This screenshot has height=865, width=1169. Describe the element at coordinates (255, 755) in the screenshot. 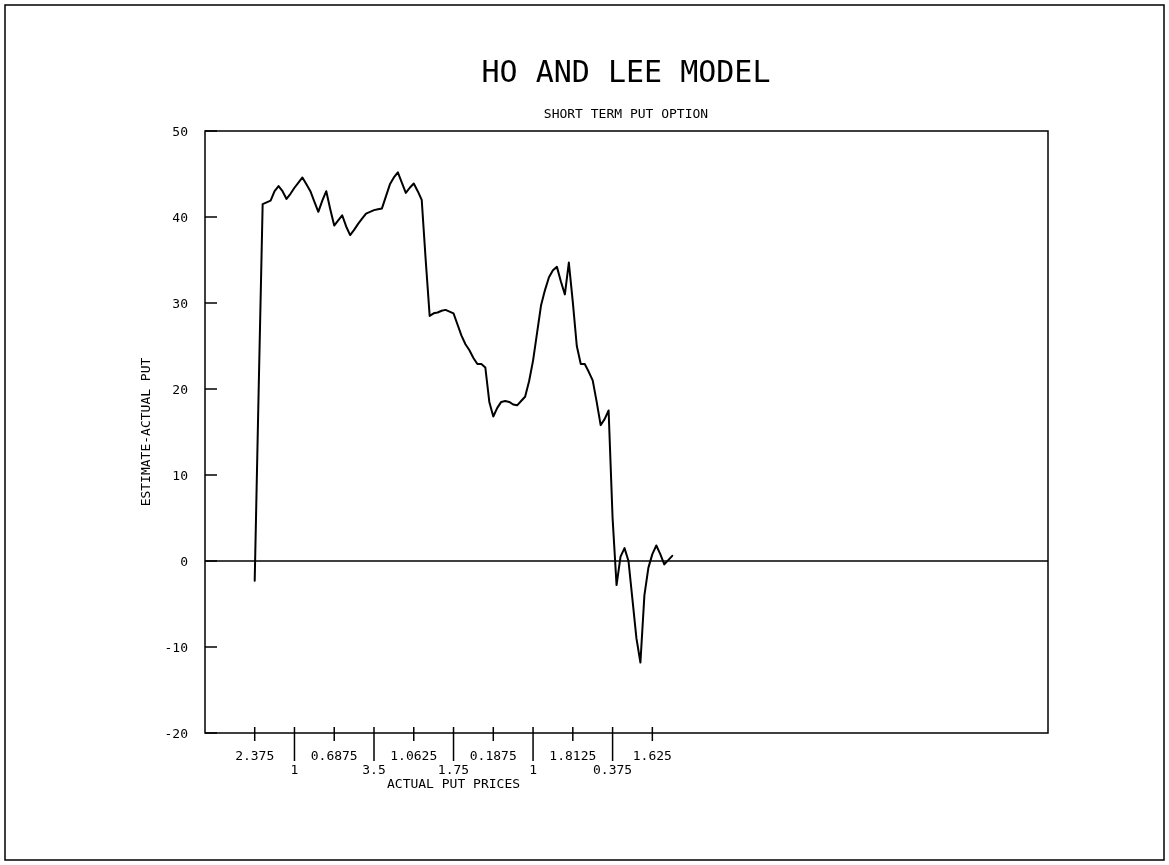

I see `x-tick-label: 2.375` at that location.